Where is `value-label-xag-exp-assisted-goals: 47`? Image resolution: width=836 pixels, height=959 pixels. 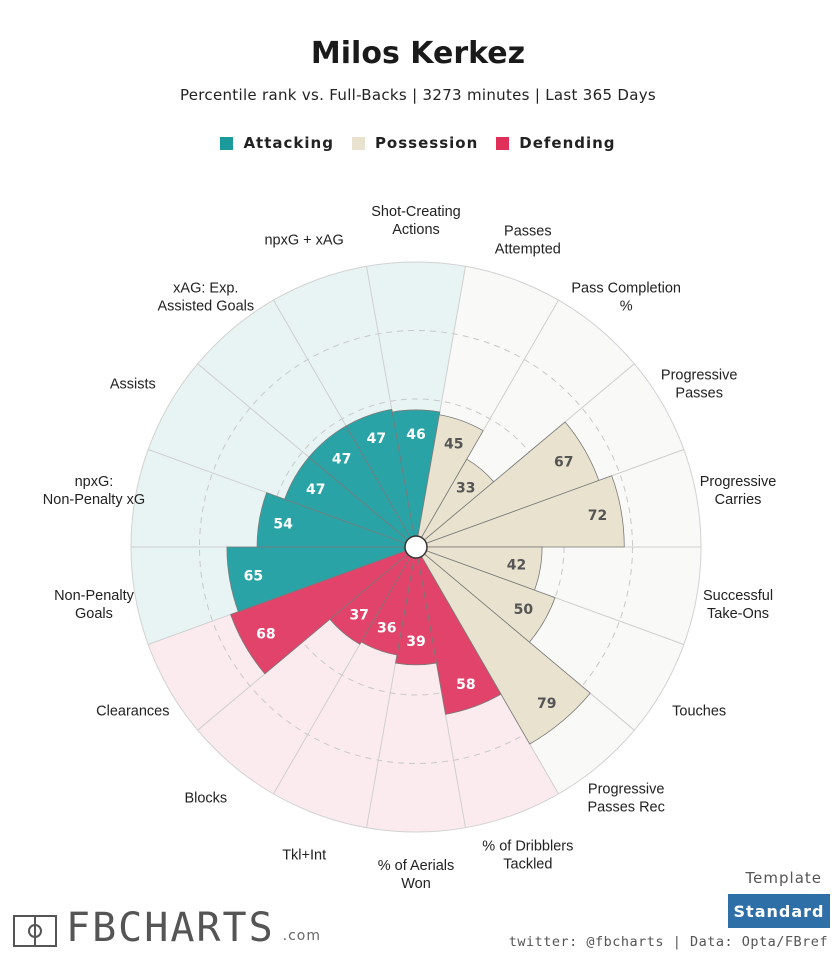
value-label-xag-exp-assisted-goals: 47 is located at coordinates (341, 459).